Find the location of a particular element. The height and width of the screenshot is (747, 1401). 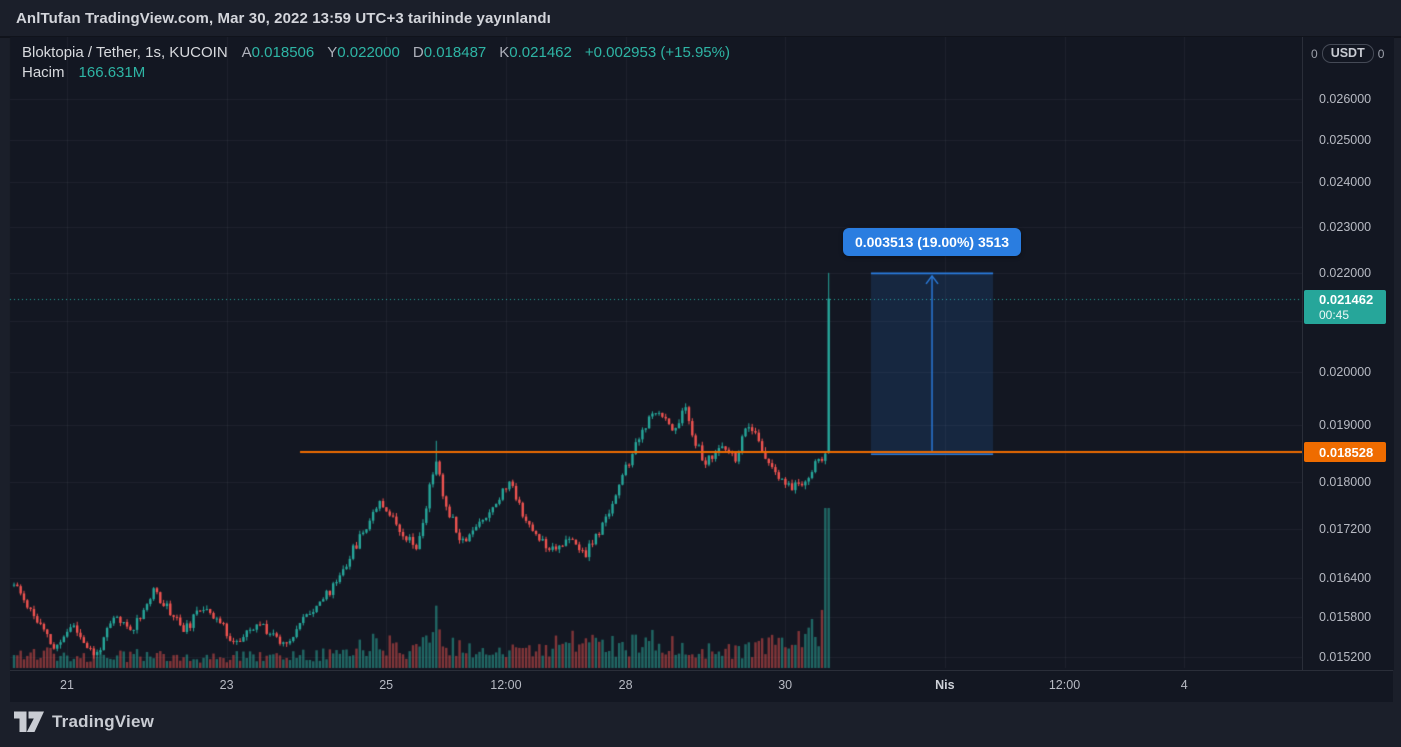

ohlc-close: K0.021462 is located at coordinates (535, 52).